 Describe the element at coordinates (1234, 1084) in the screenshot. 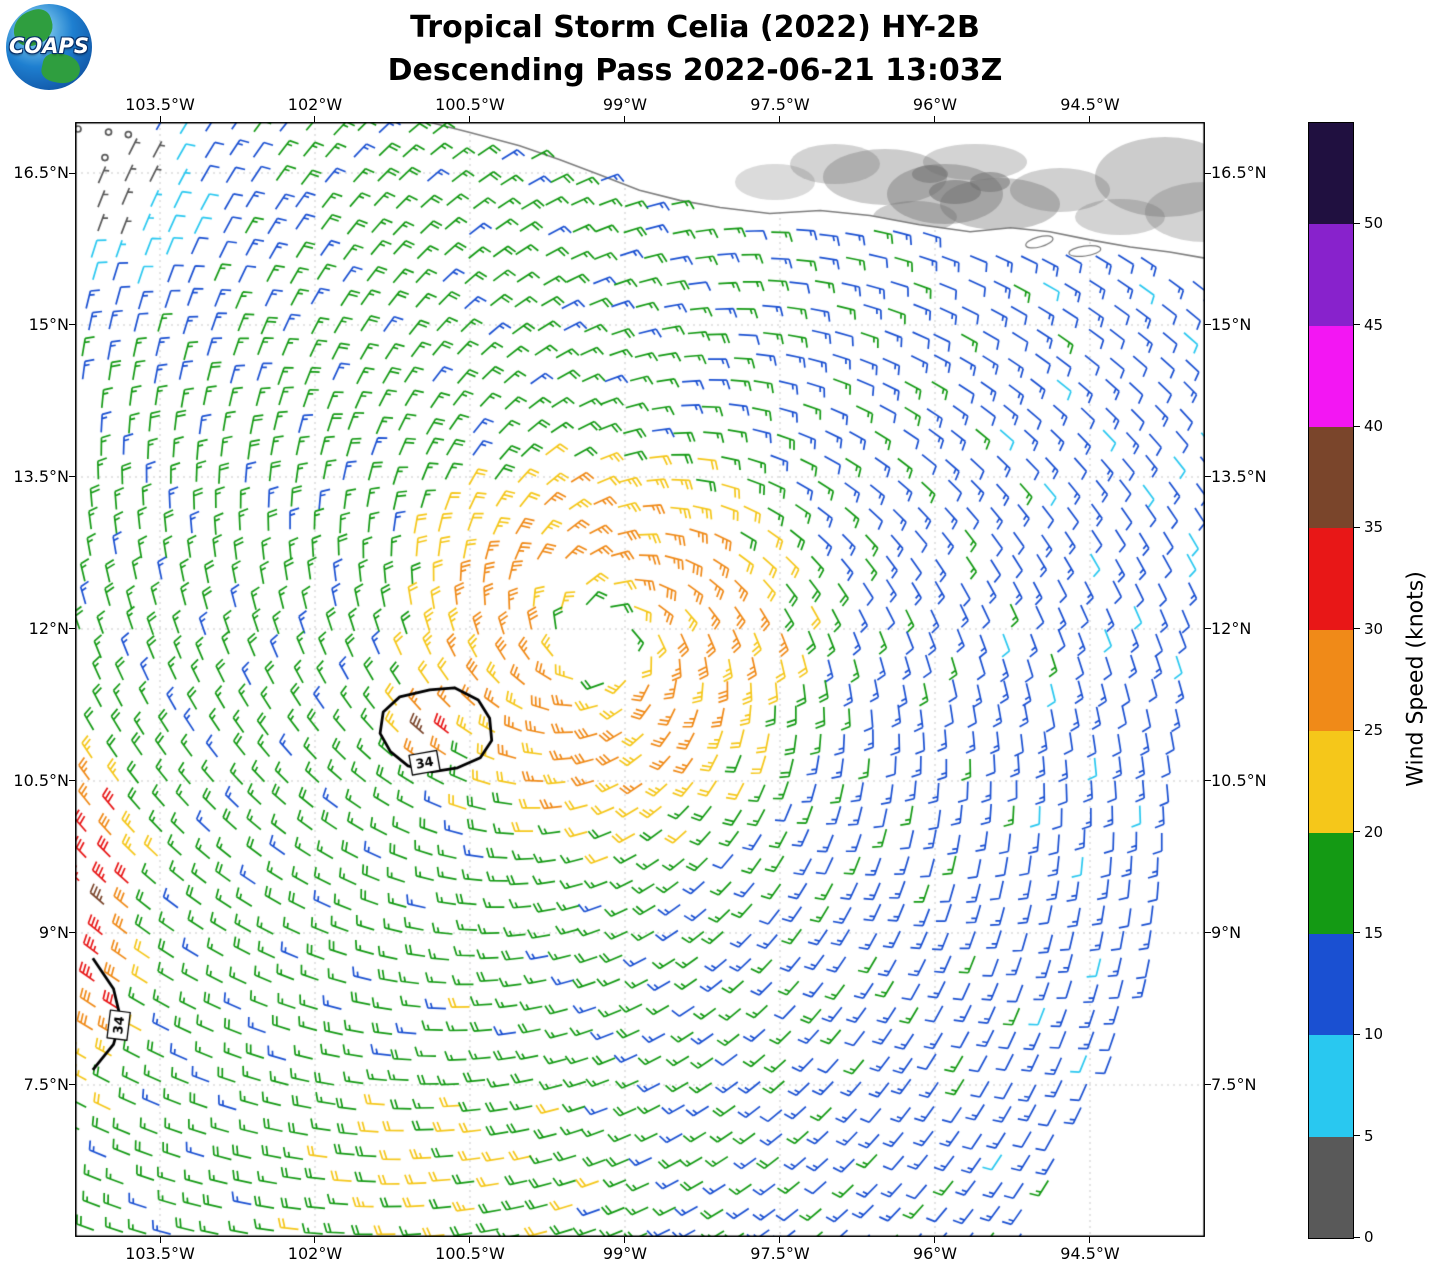

I see `y-tick-label-right: 7.5°N` at that location.